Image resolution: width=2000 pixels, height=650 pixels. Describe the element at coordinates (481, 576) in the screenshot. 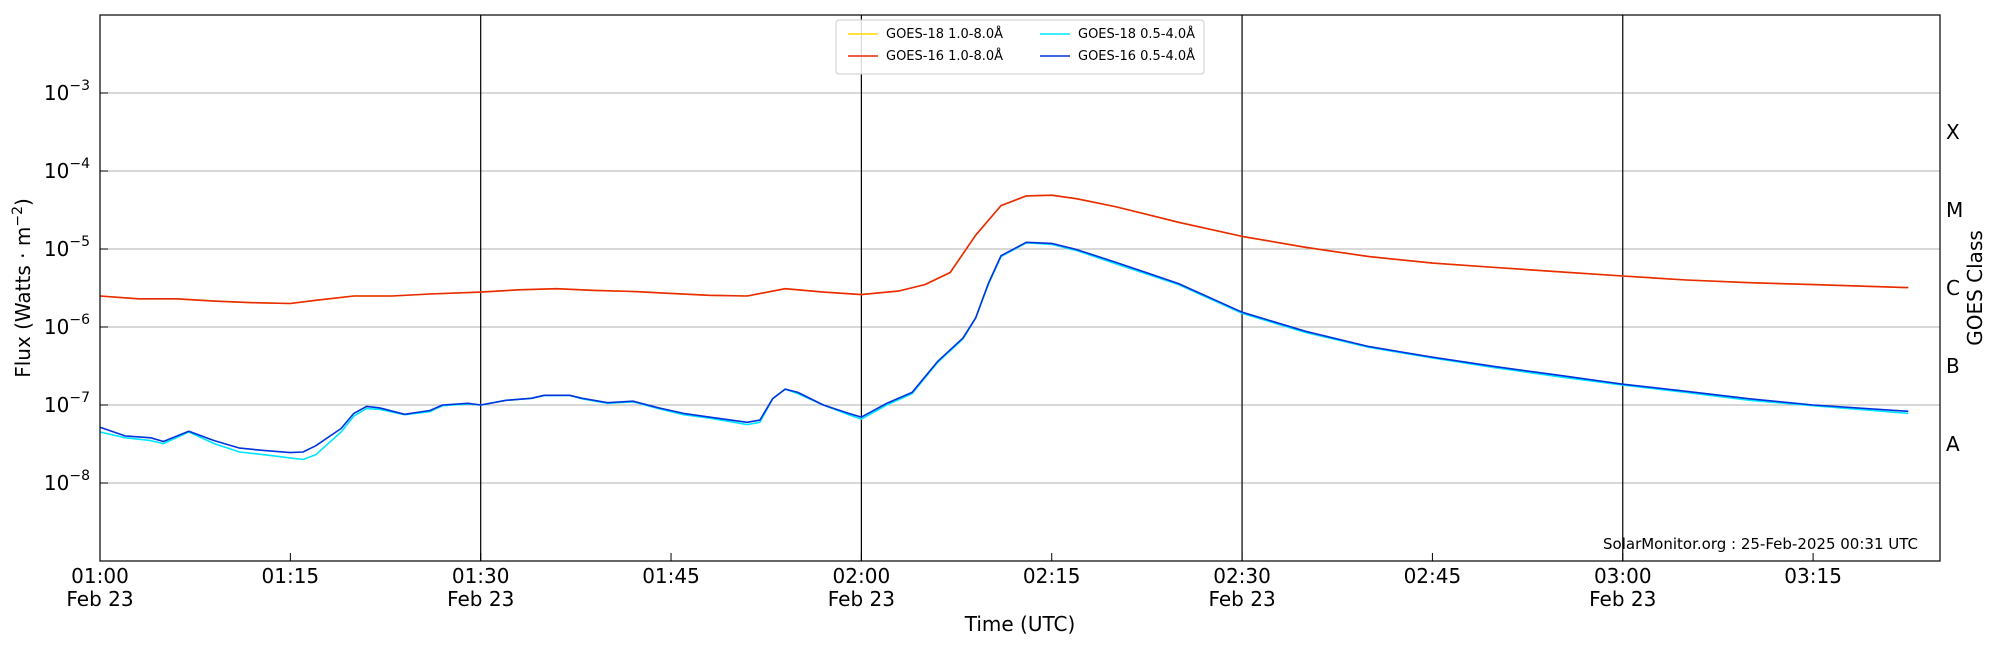

I see `x-tick-label: 01:30` at that location.